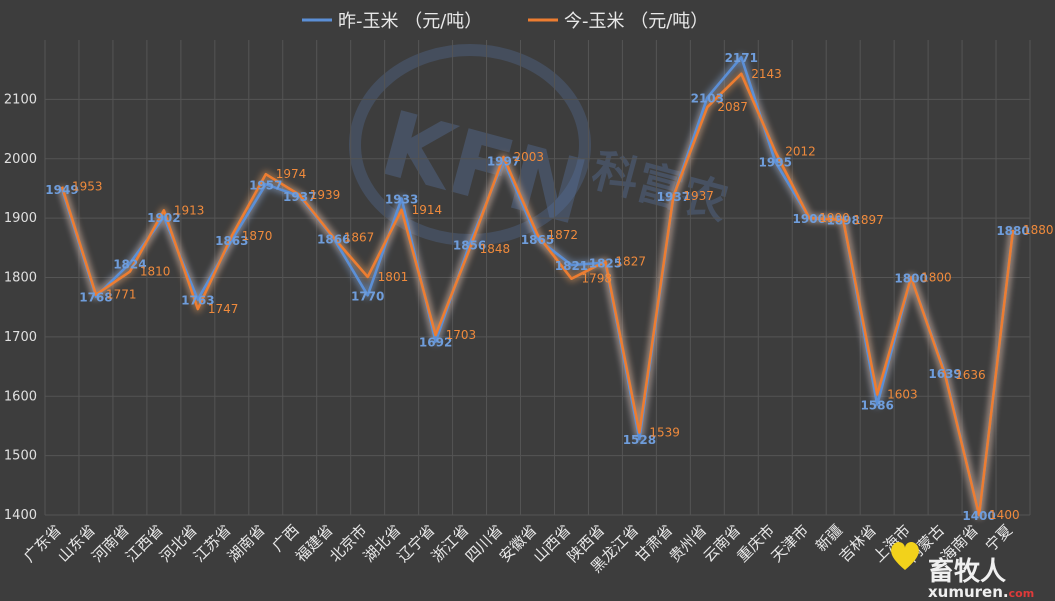 The width and height of the screenshot is (1055, 601). I want to click on x-tick-label: 山东省, so click(76, 543).